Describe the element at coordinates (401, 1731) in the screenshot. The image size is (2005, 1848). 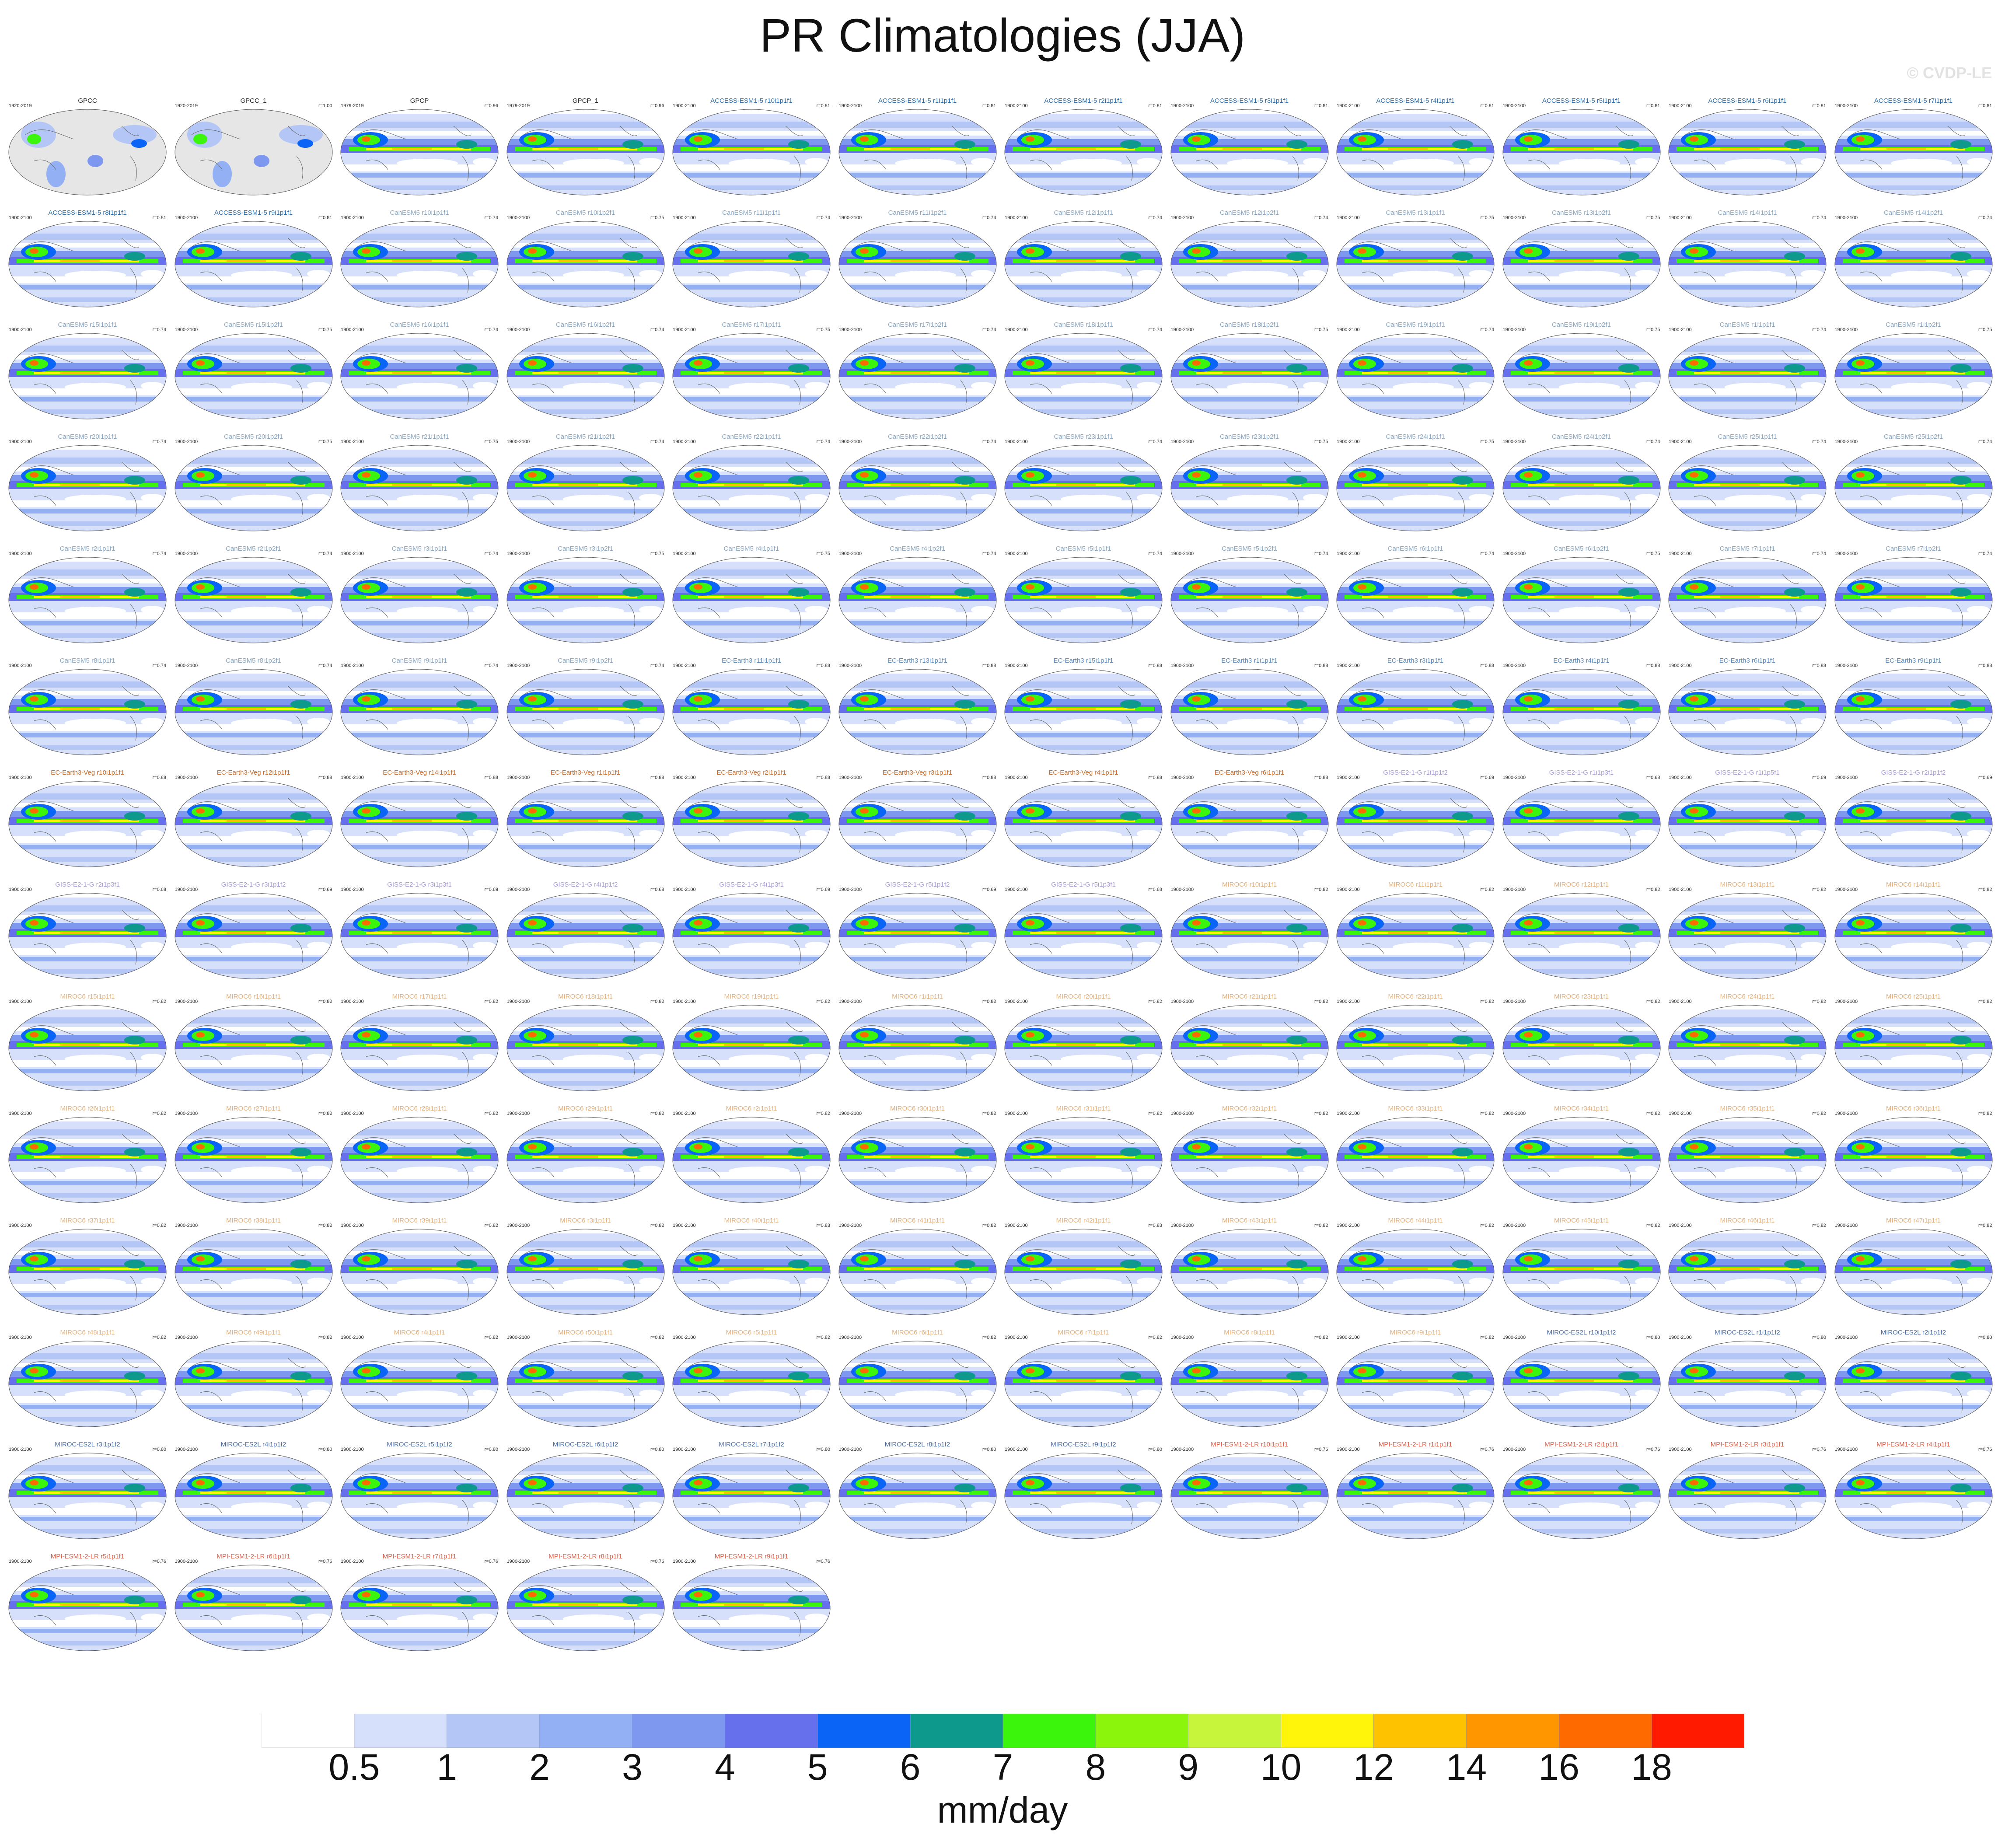
I see `colorbar-segment` at that location.